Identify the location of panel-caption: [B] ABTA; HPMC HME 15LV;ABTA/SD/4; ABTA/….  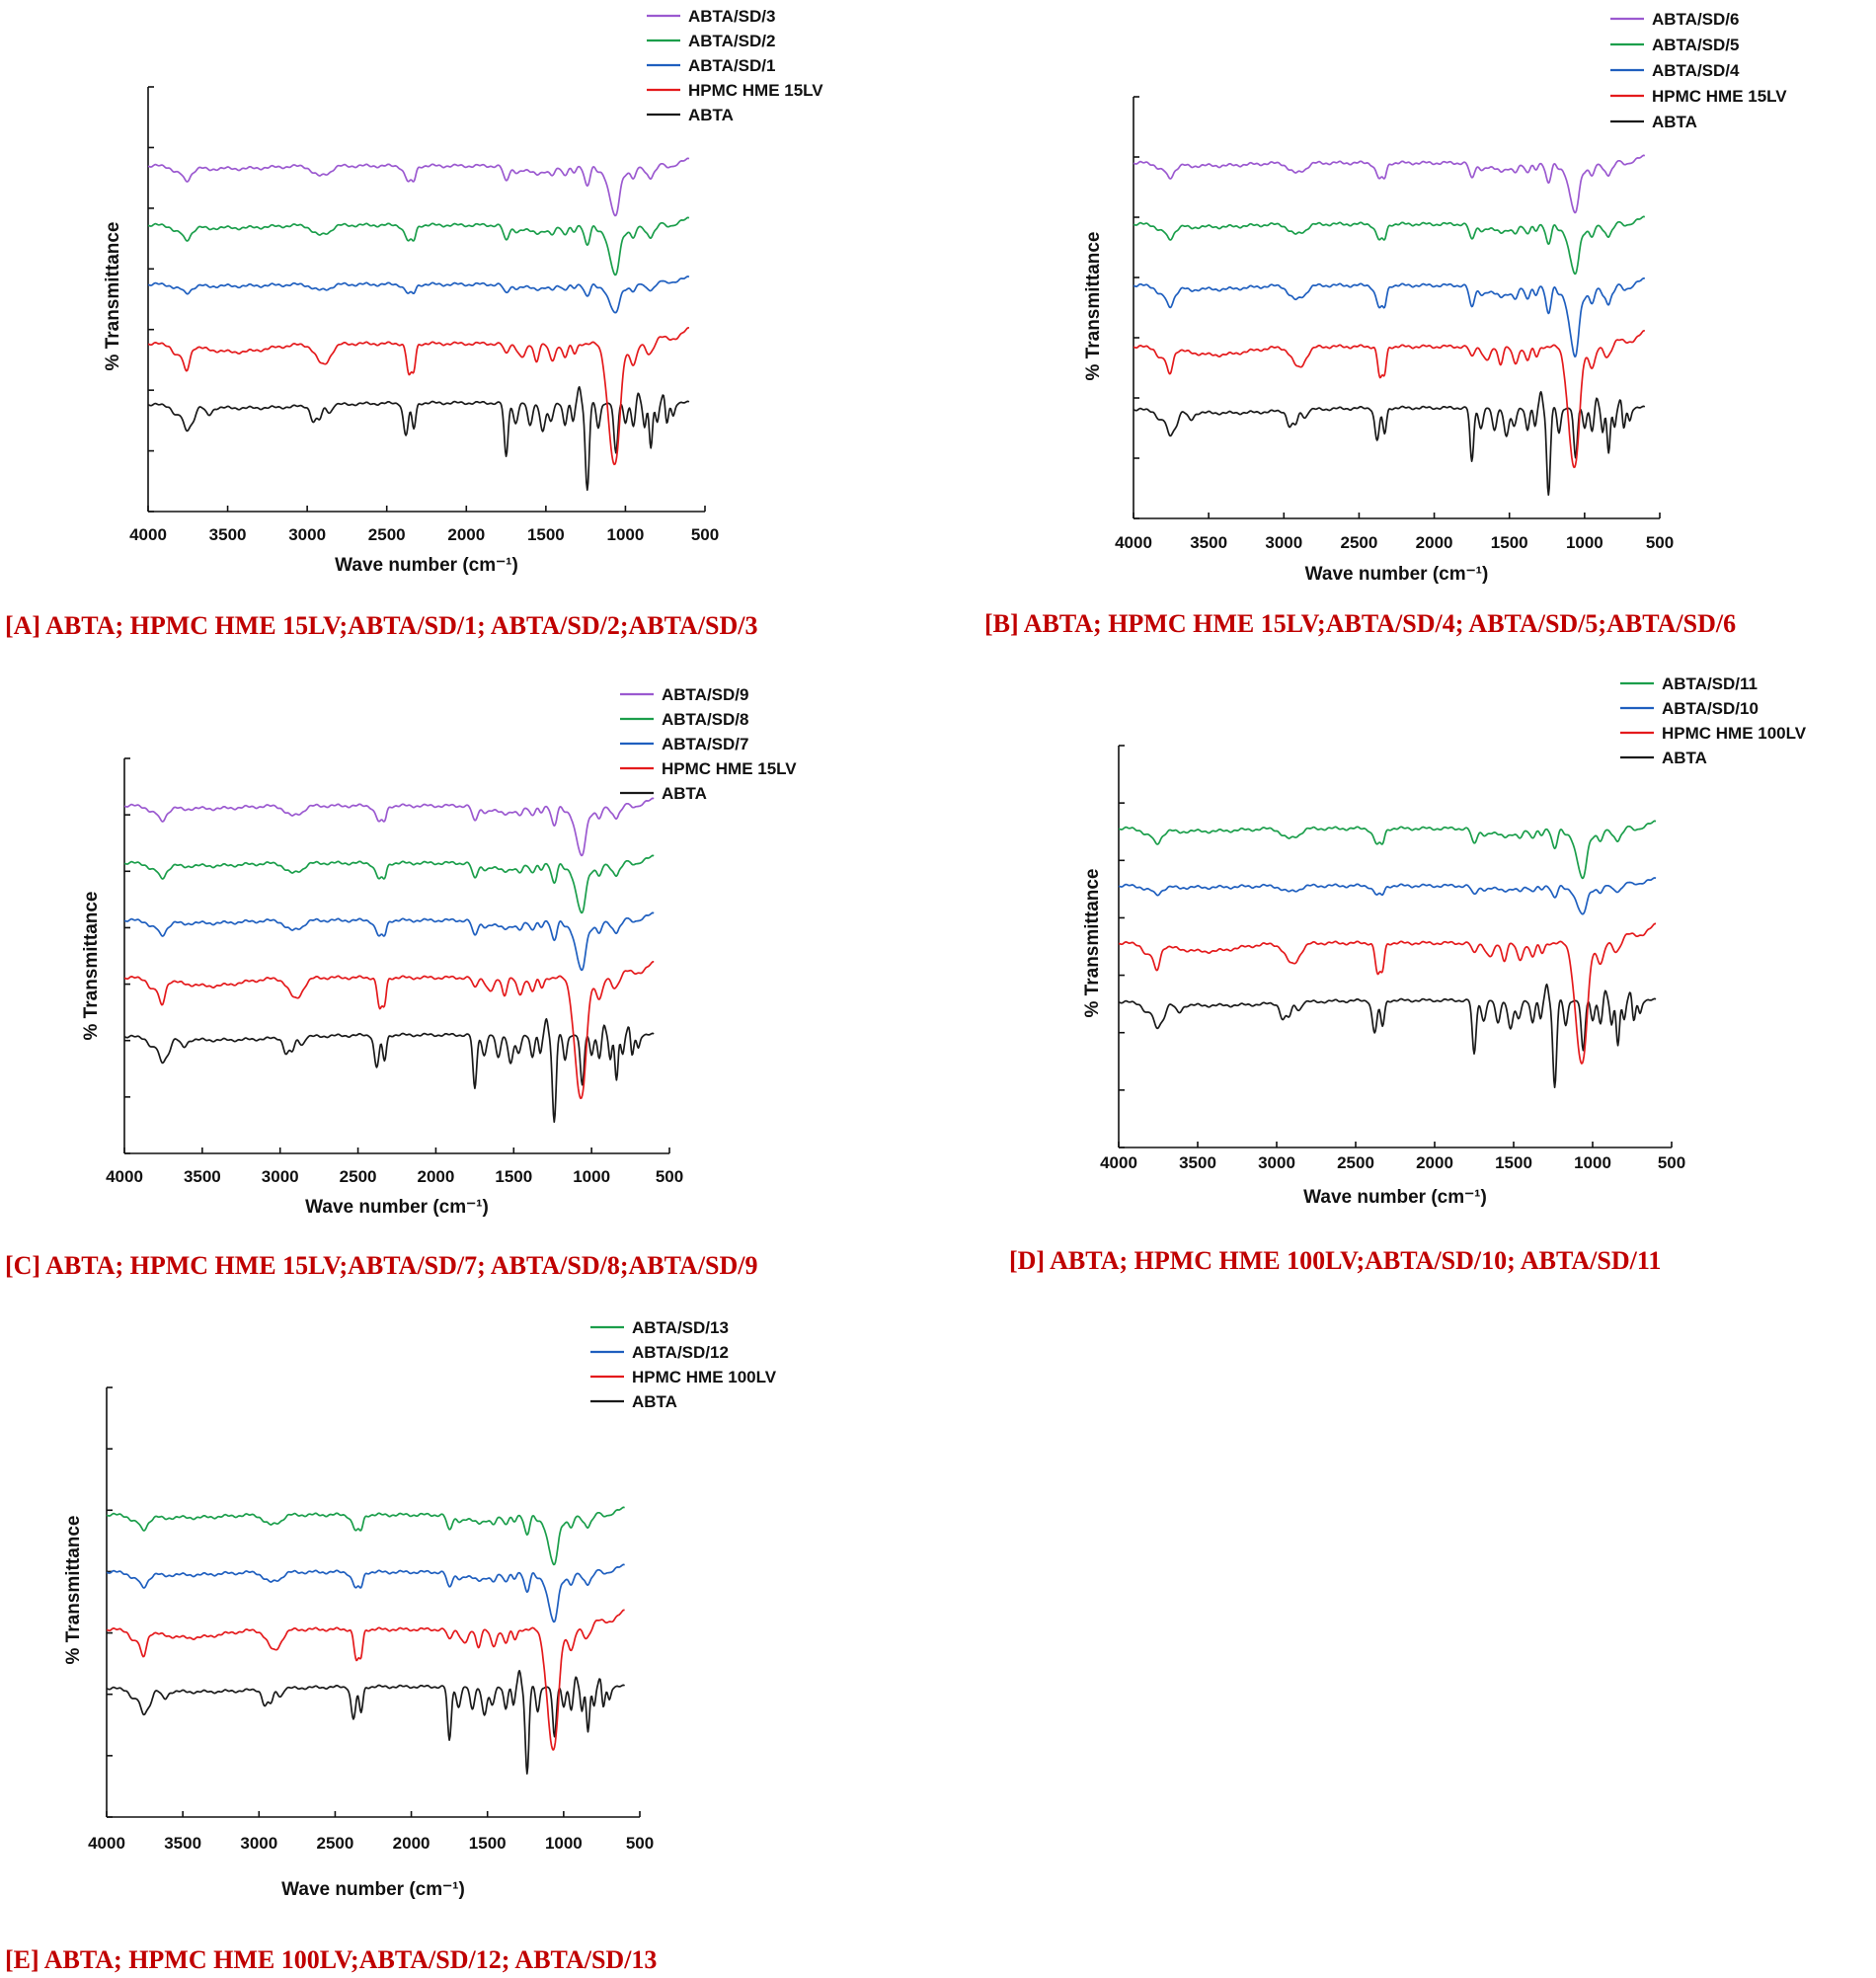
(1360, 623).